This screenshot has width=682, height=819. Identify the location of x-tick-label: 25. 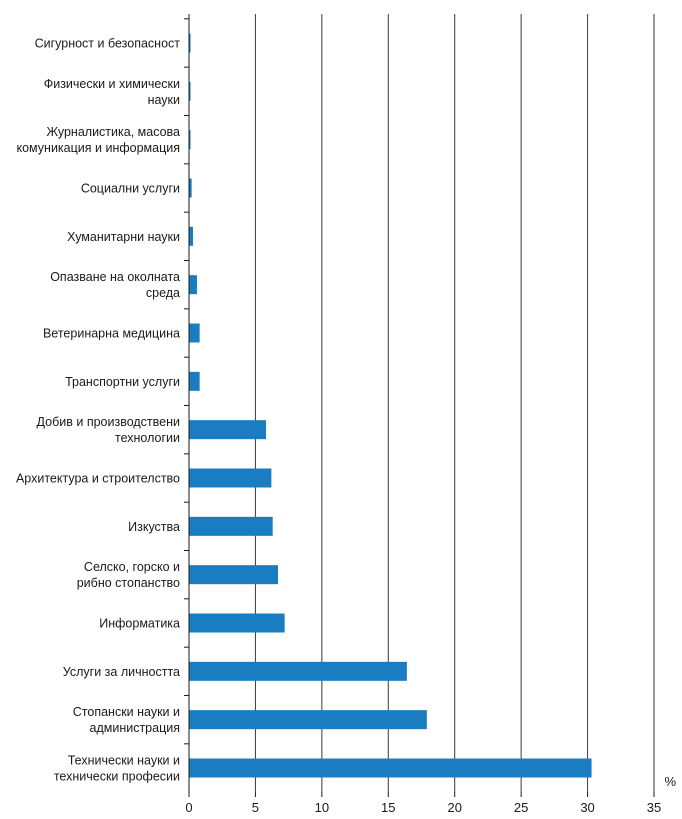
(521, 807).